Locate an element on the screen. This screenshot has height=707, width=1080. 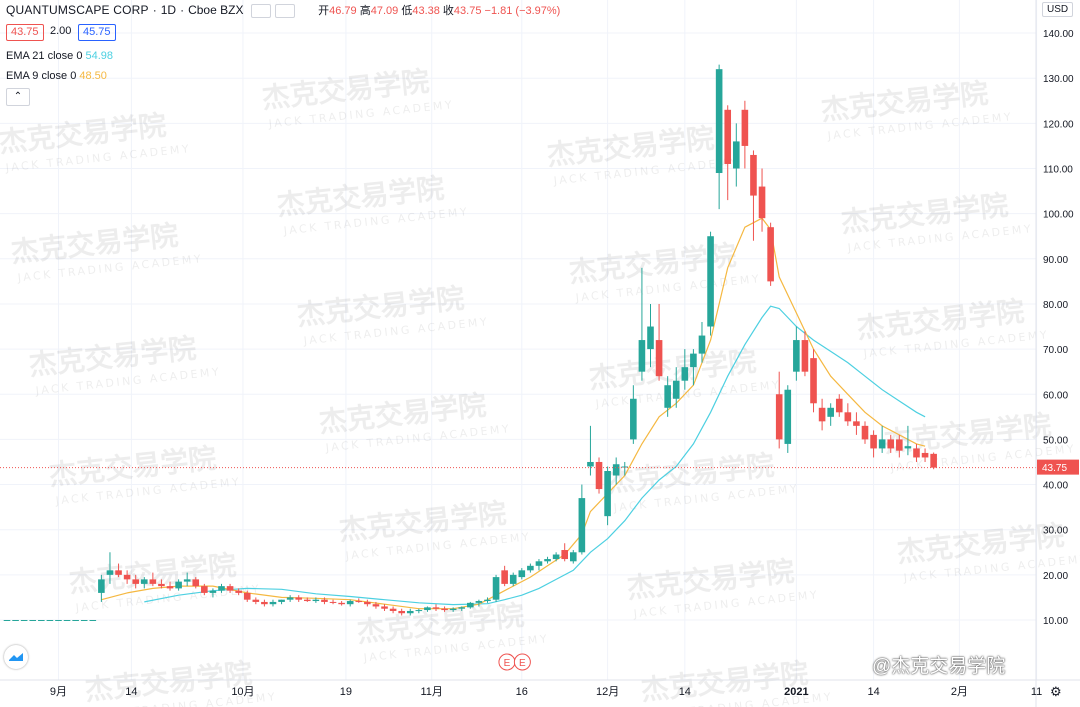
ema9-legend: EMA 9 close 0 48.50 is located at coordinates (56, 76).